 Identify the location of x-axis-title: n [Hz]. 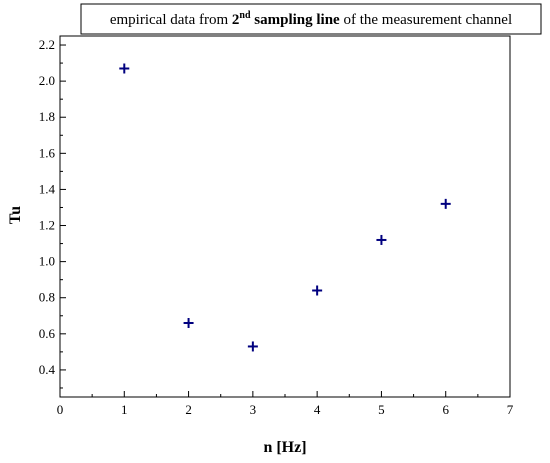
(284, 447).